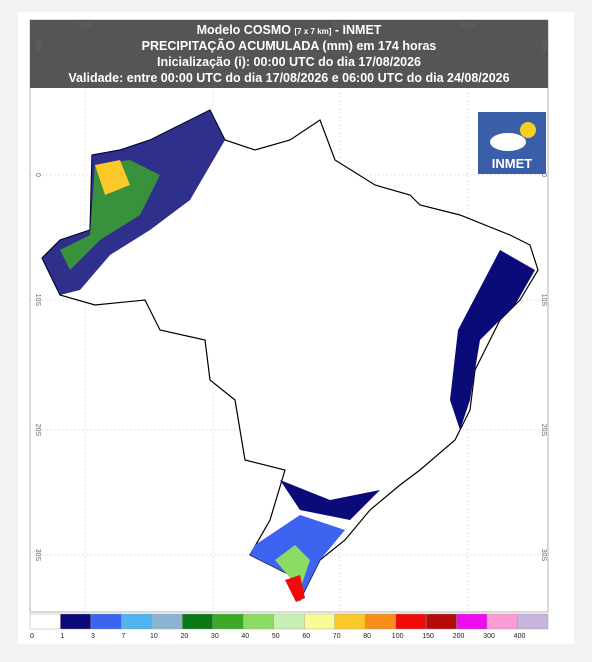 Image resolution: width=592 pixels, height=662 pixels. I want to click on colorbar-label: 200, so click(459, 636).